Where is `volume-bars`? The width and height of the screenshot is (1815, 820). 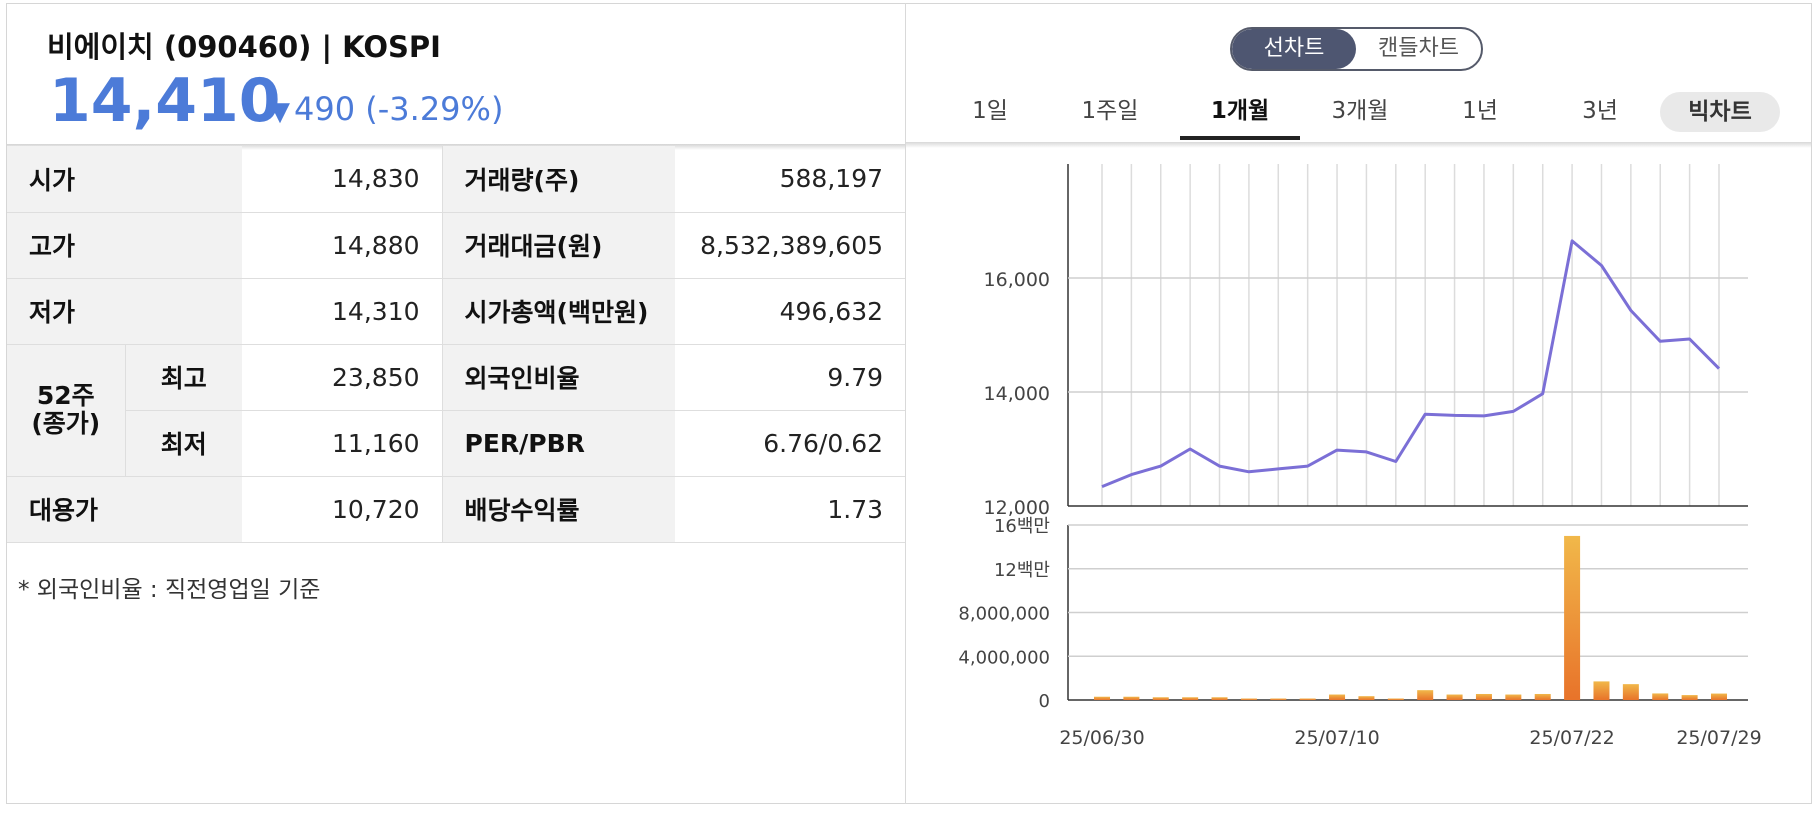 volume-bars is located at coordinates (1410, 617).